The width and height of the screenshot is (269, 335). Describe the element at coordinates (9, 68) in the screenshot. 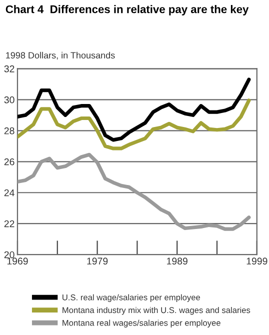

I see `y-tick-label: 32` at that location.